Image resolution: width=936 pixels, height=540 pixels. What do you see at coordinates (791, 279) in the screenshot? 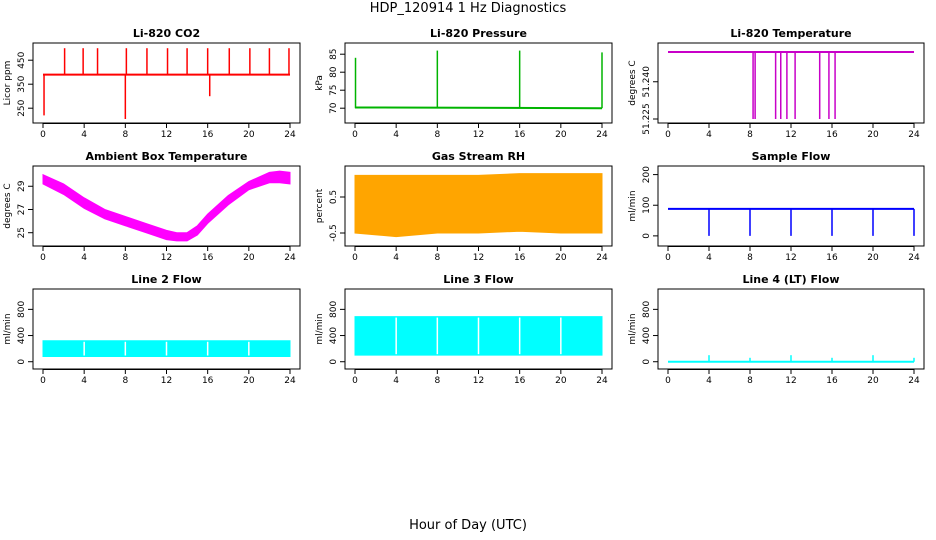
I see `panel-title: Line 4 (LT) Flow` at bounding box center [791, 279].